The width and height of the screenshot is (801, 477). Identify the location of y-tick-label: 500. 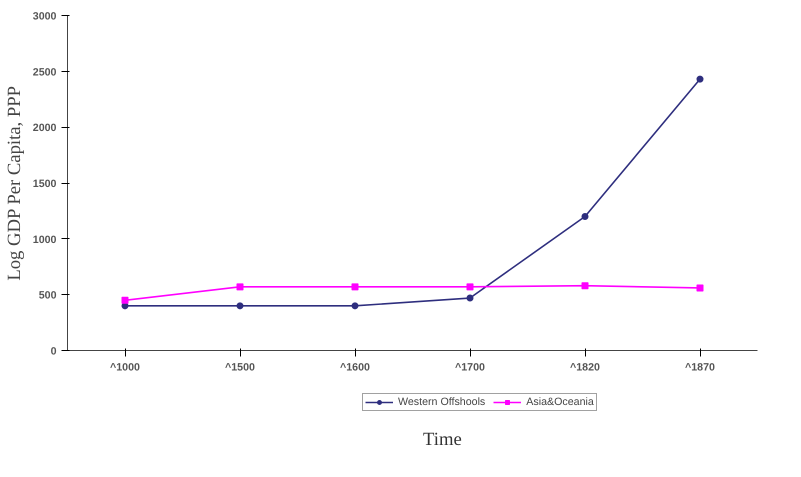
(47, 296).